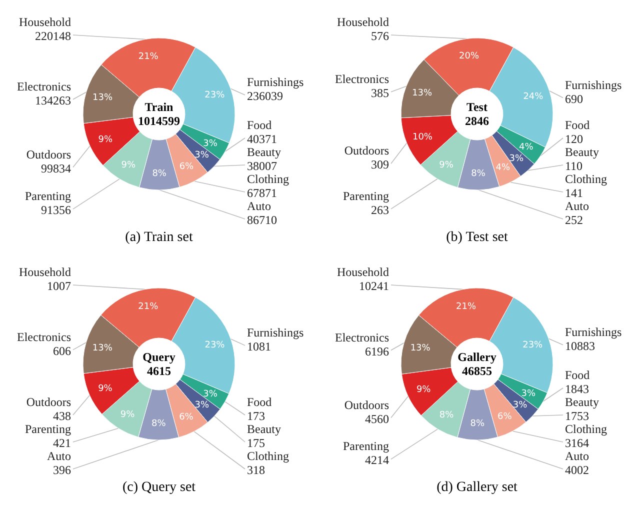 This screenshot has height=527, width=643. I want to click on data-label: 4214, so click(377, 460).